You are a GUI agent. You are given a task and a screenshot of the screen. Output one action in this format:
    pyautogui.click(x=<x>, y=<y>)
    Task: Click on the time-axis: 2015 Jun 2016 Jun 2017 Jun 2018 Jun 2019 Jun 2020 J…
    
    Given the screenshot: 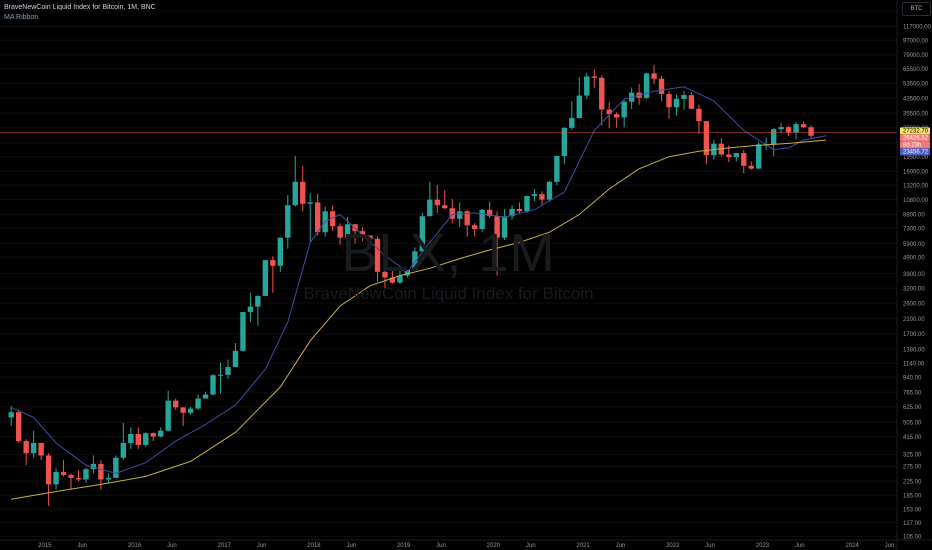 What is the action you would take?
    pyautogui.click(x=466, y=544)
    